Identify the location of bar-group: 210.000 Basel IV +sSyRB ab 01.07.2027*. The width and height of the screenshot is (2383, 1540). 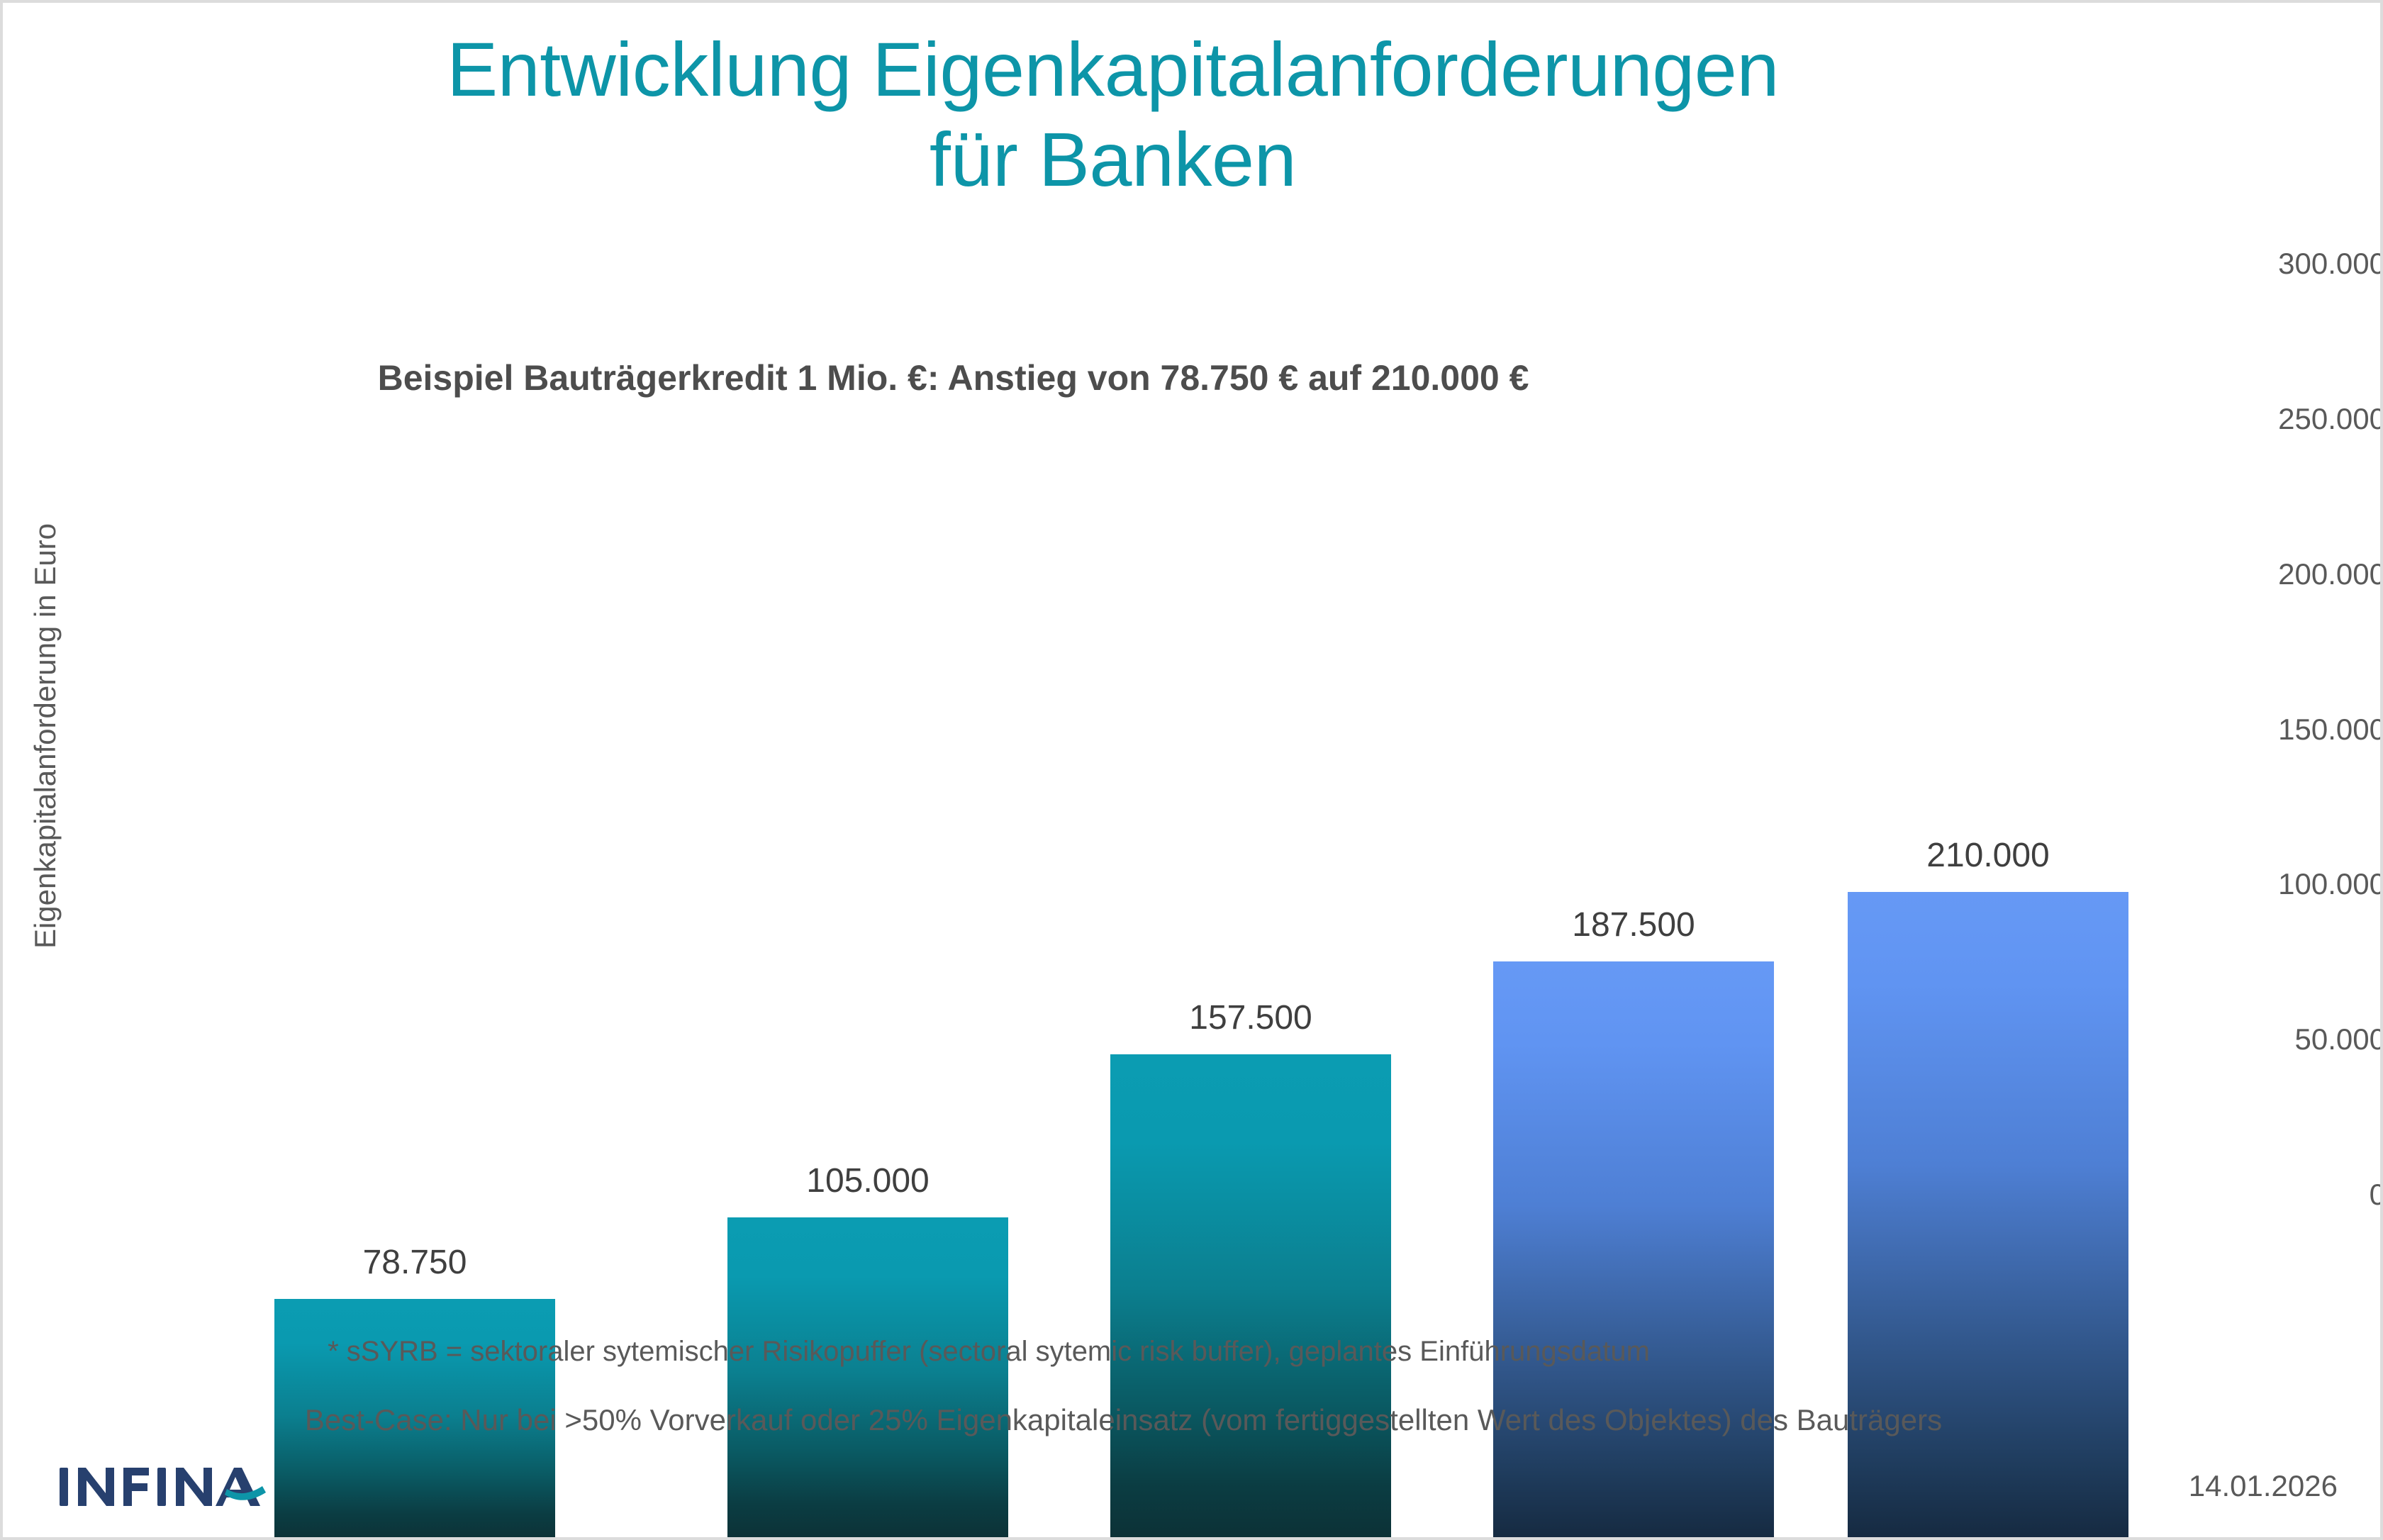
(1988, 944).